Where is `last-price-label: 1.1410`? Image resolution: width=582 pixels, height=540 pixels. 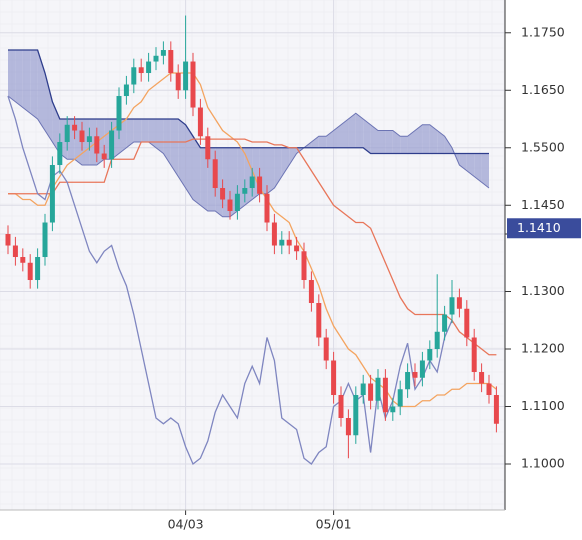 last-price-label: 1.1410 is located at coordinates (539, 227).